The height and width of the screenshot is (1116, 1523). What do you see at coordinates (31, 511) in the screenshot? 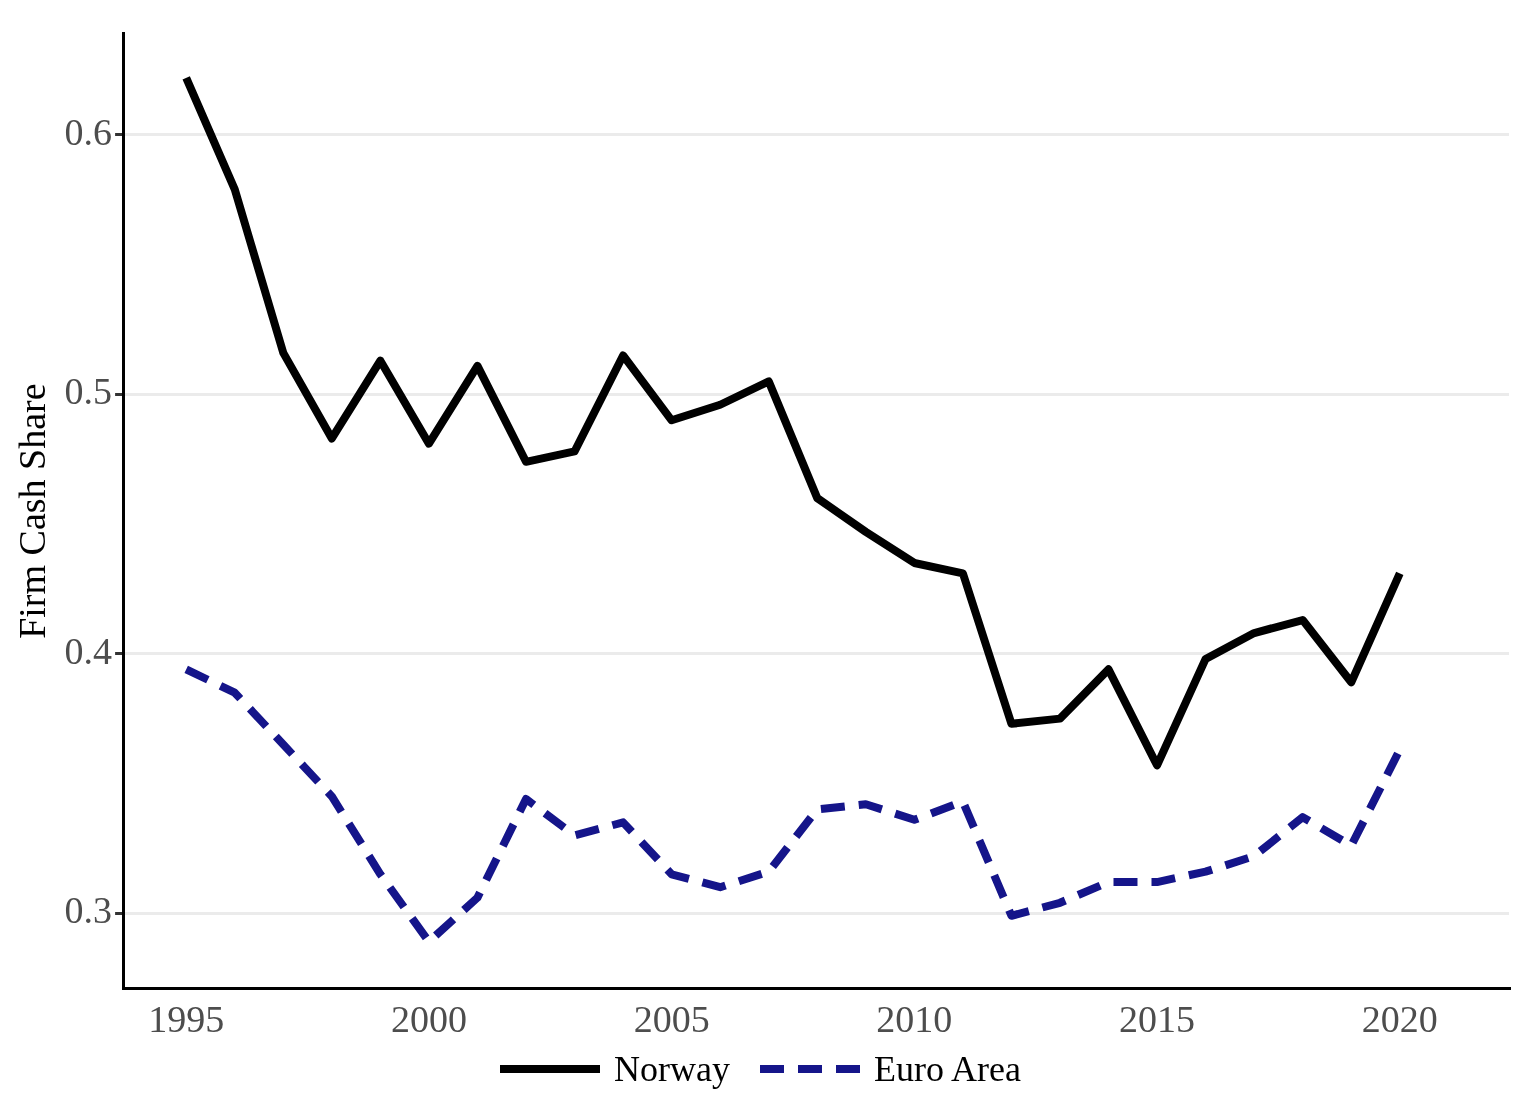
I see `y-axis-title: Firm Cash Share` at bounding box center [31, 511].